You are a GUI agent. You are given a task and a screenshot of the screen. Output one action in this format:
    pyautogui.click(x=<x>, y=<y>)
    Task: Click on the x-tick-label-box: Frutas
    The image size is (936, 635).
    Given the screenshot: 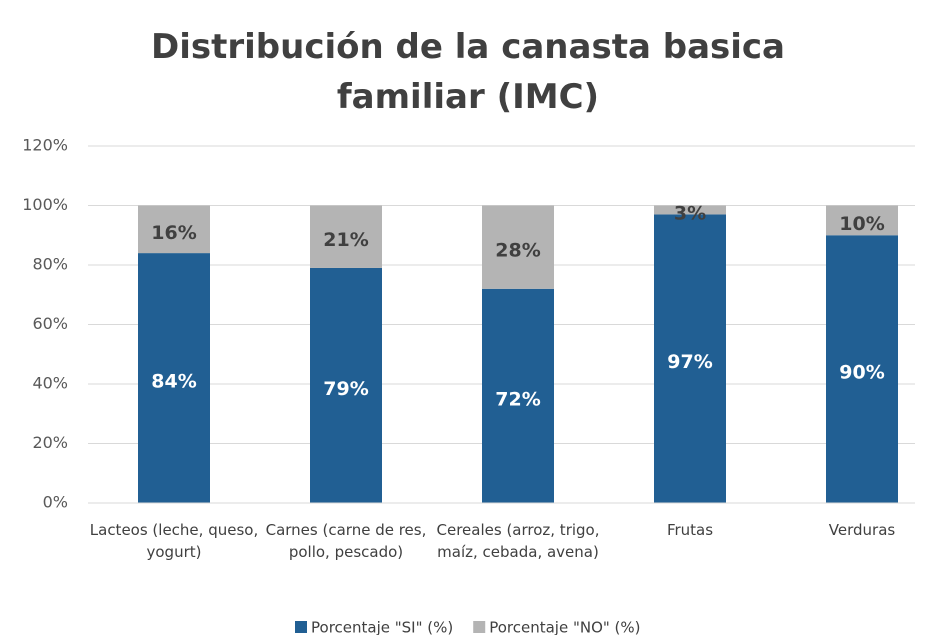 What is the action you would take?
    pyautogui.click(x=690, y=530)
    